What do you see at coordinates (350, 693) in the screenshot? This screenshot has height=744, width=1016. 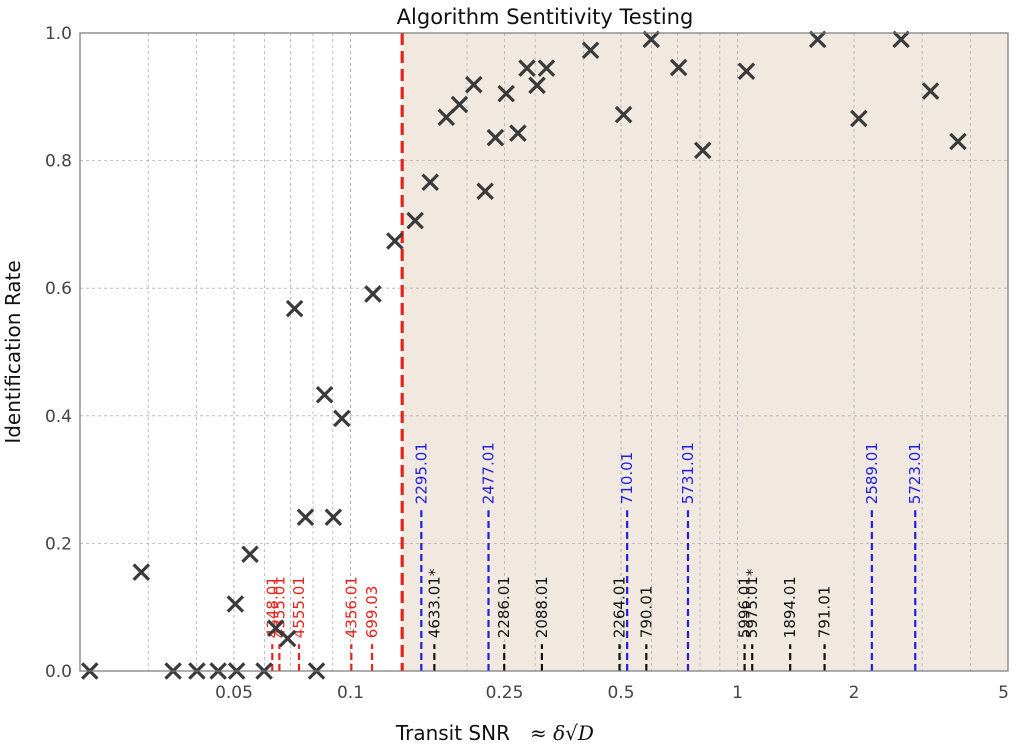 I see `x-tick-label: 0.1` at bounding box center [350, 693].